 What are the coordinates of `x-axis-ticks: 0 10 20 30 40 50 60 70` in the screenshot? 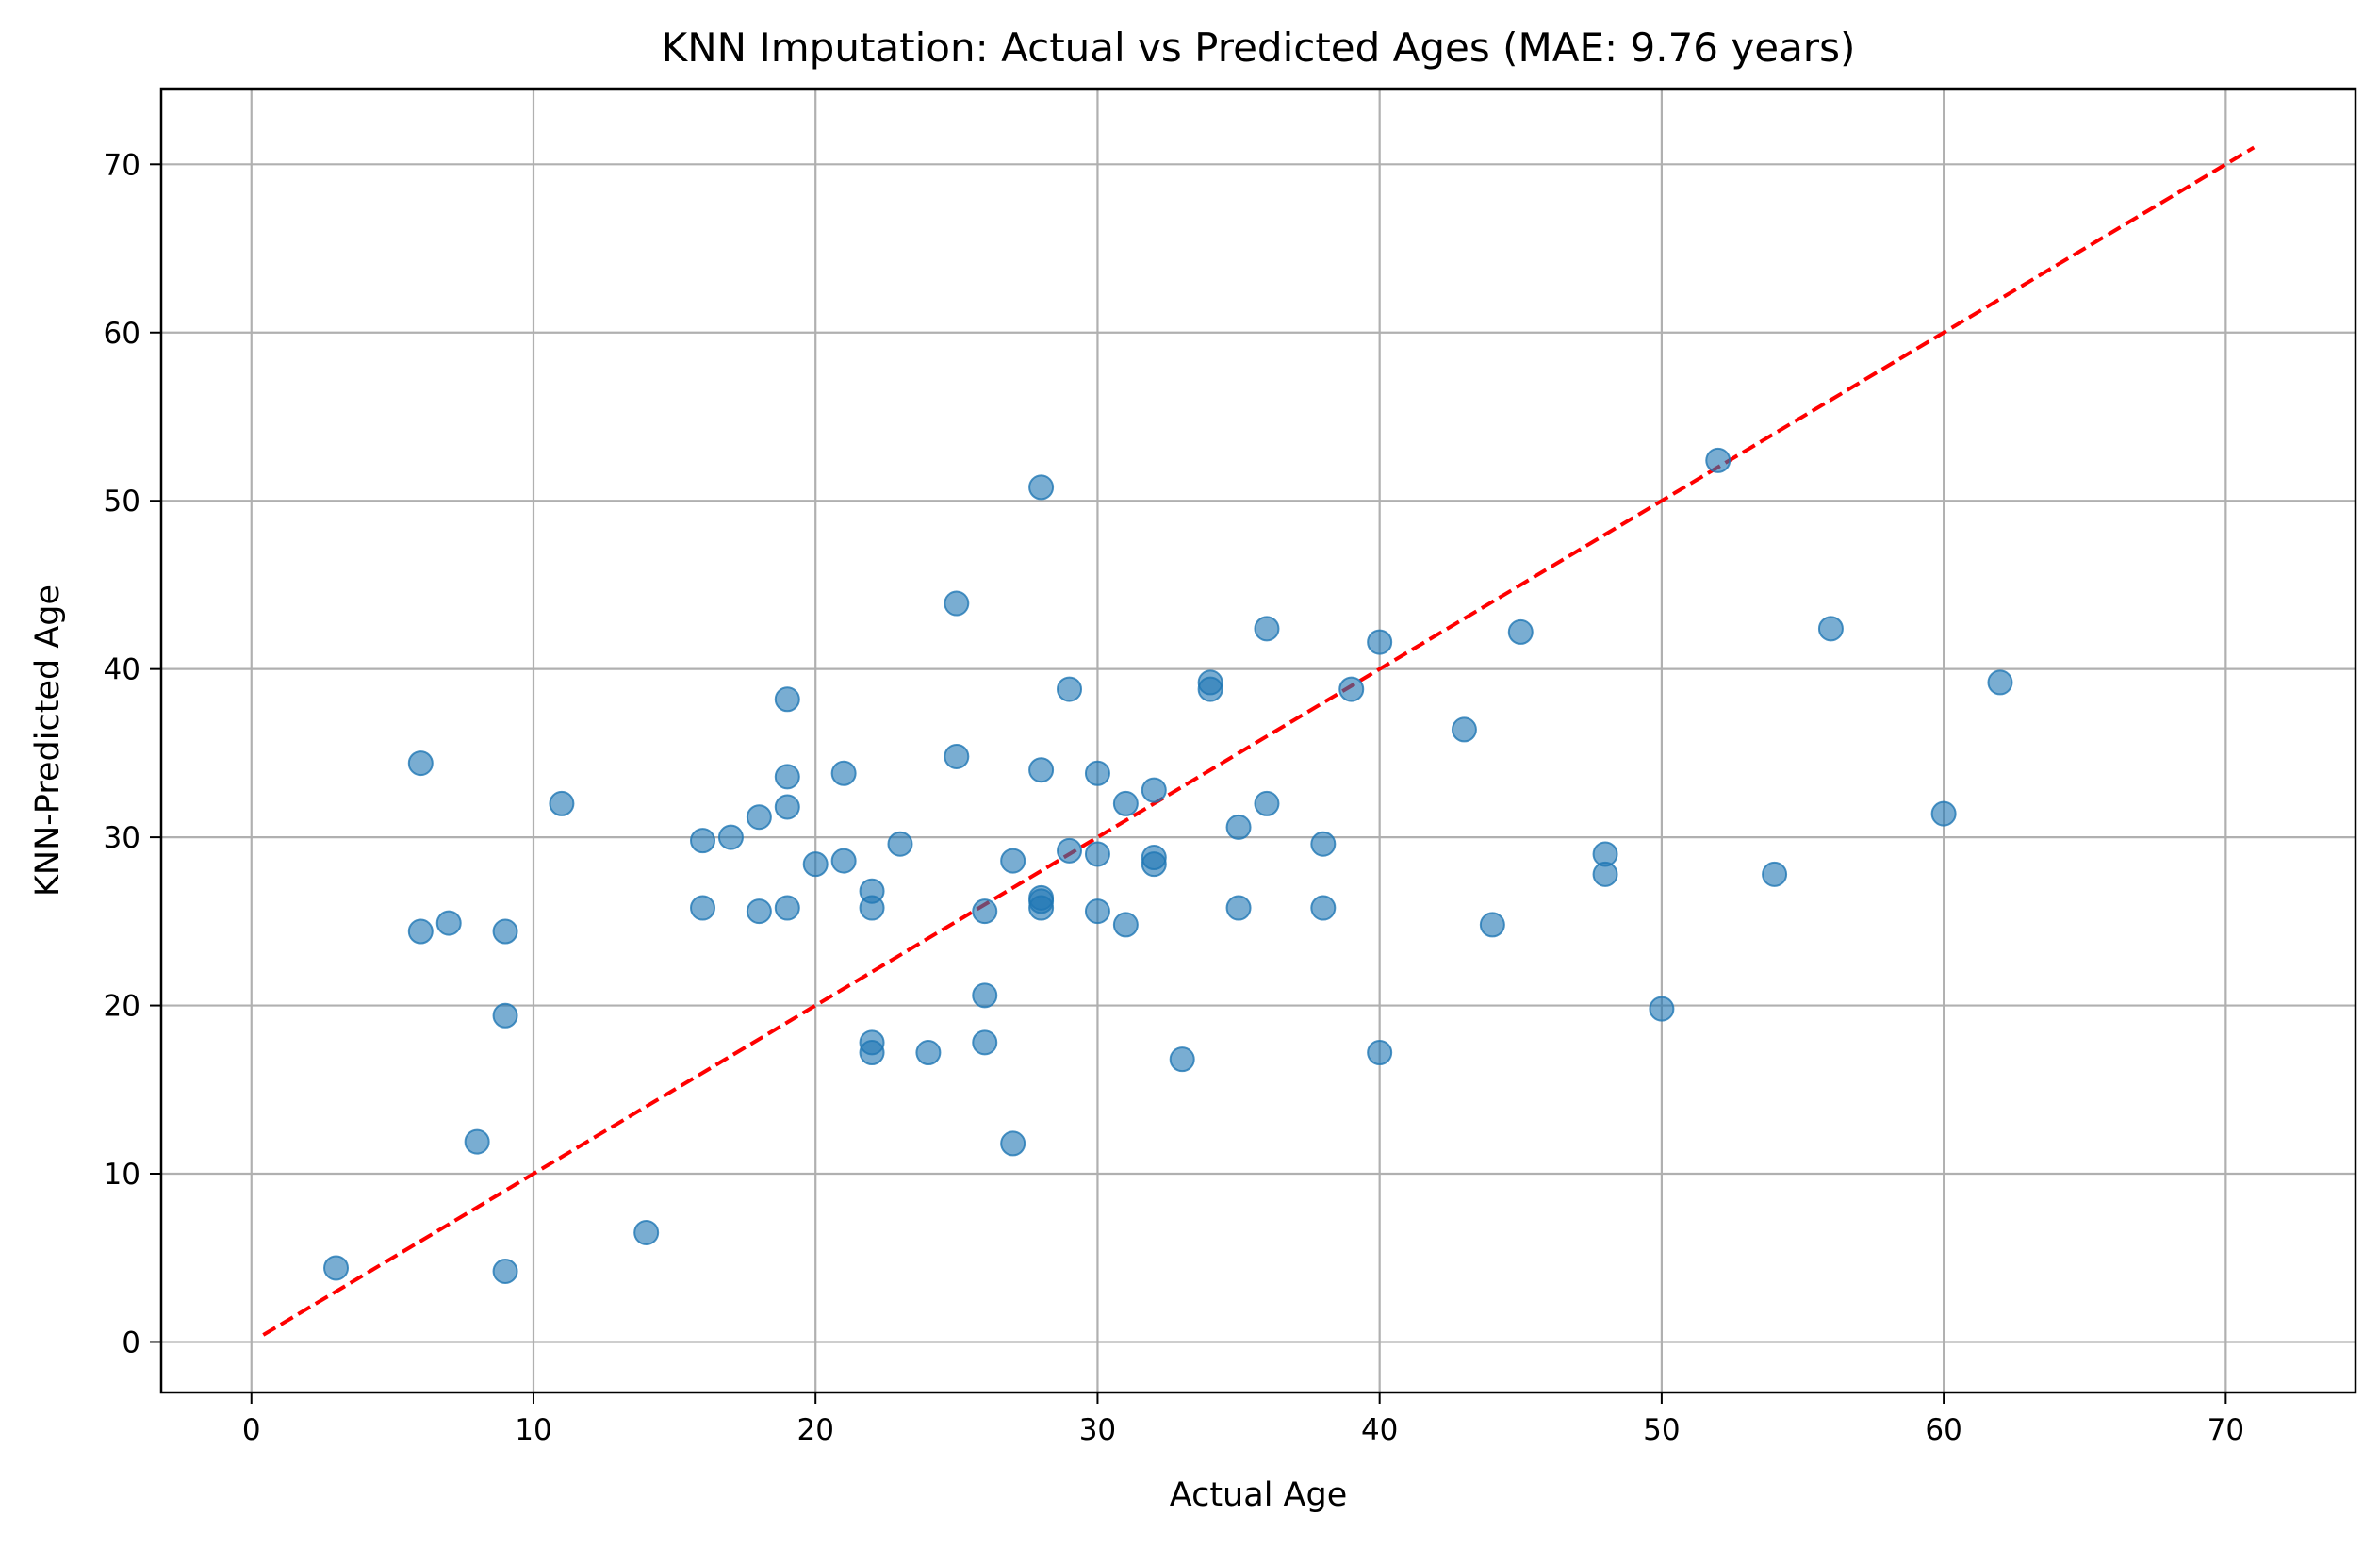 It's located at (1243, 1419).